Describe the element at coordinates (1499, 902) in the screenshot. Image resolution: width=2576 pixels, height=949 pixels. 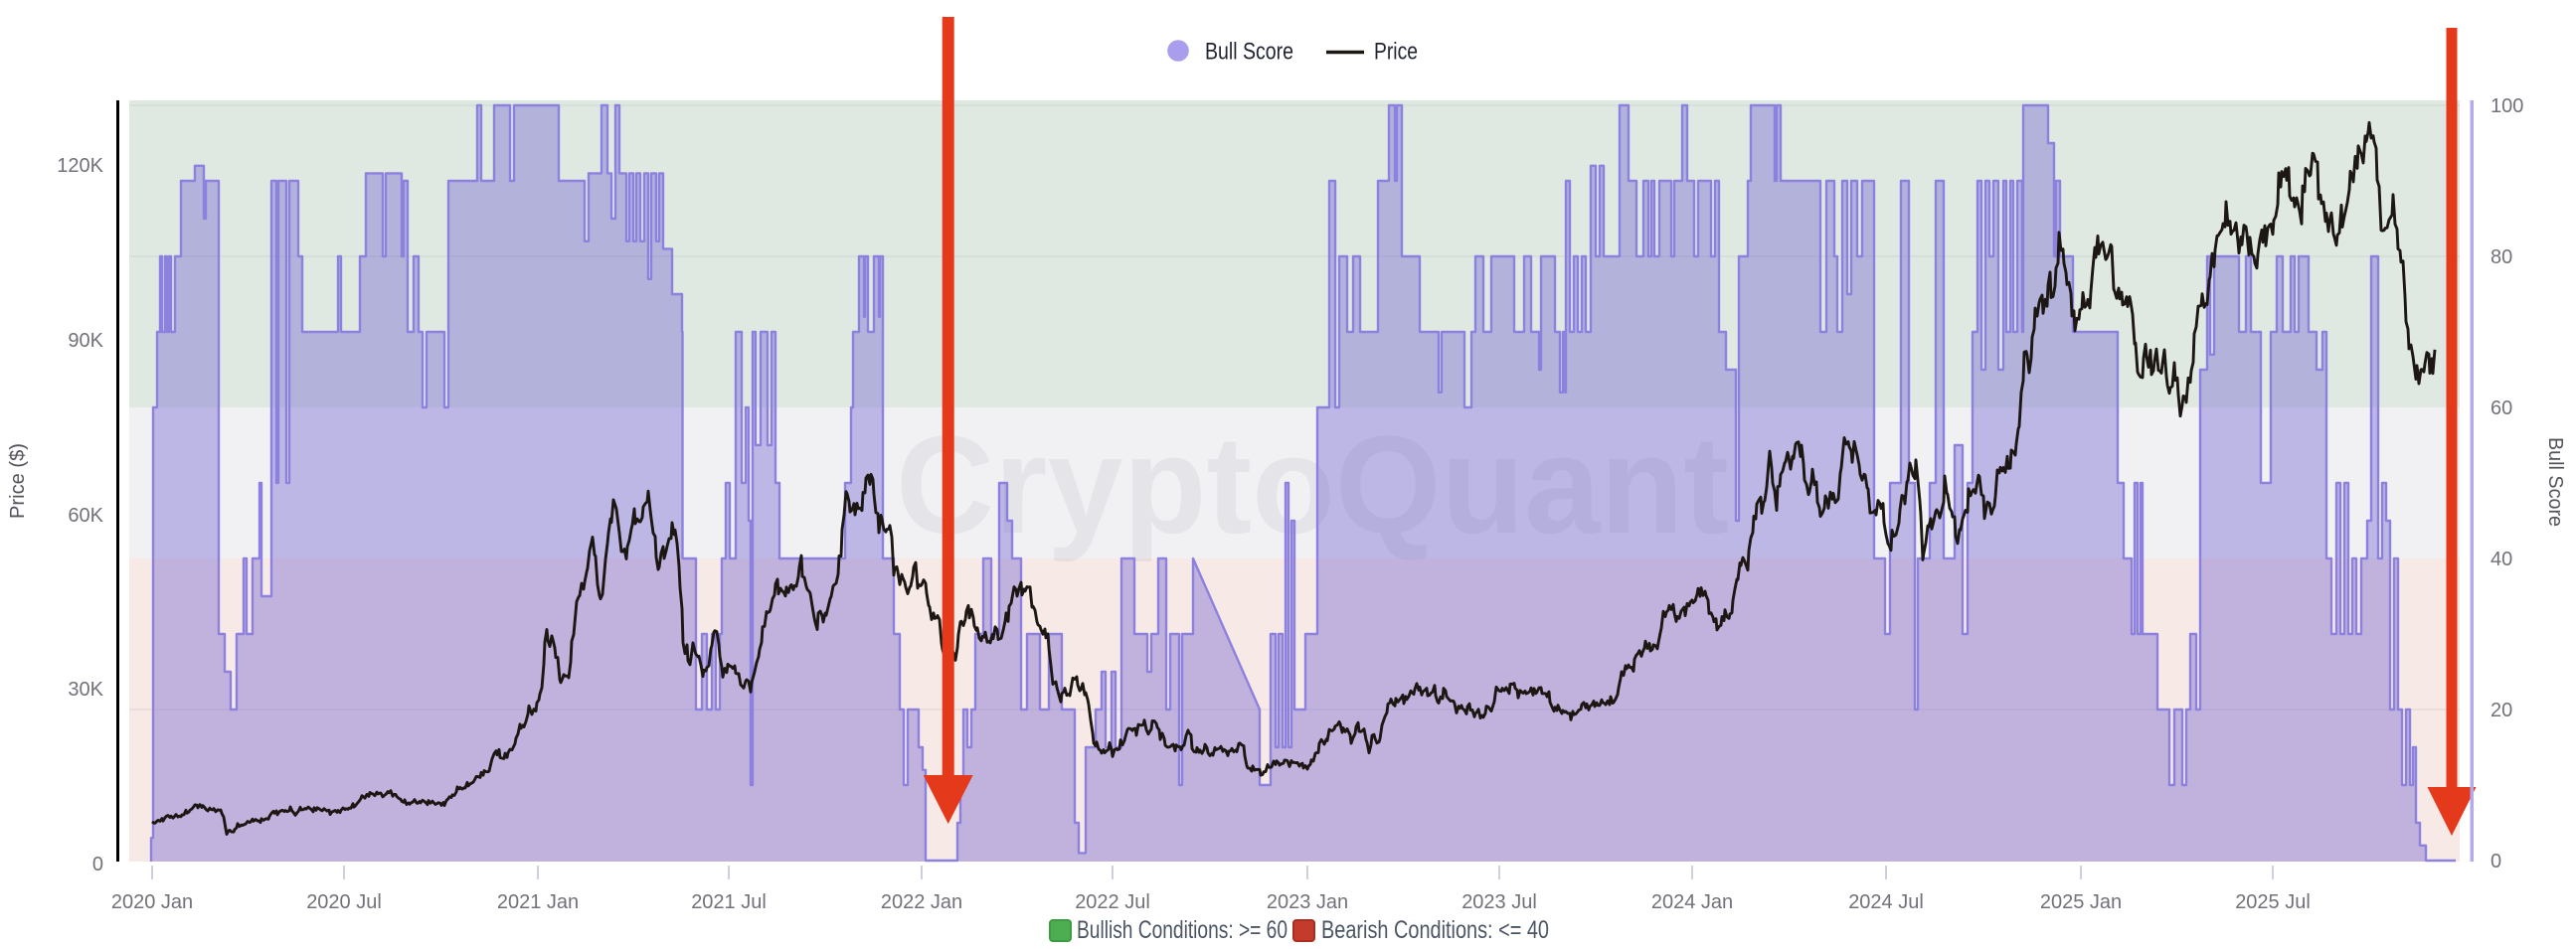
I see `svg-text: 2023 Jul` at that location.